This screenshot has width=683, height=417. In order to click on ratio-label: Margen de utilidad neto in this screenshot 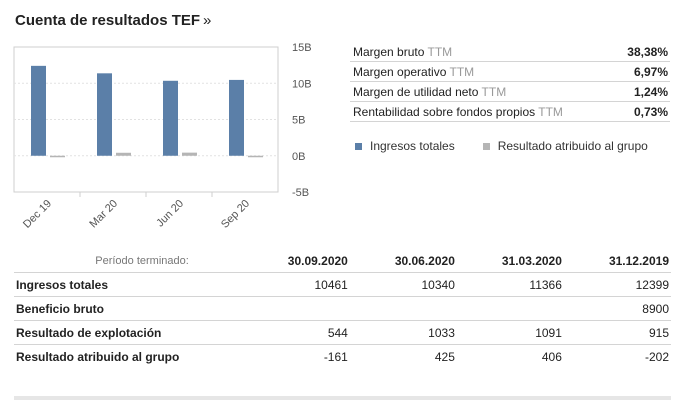, I will do `click(416, 91)`.